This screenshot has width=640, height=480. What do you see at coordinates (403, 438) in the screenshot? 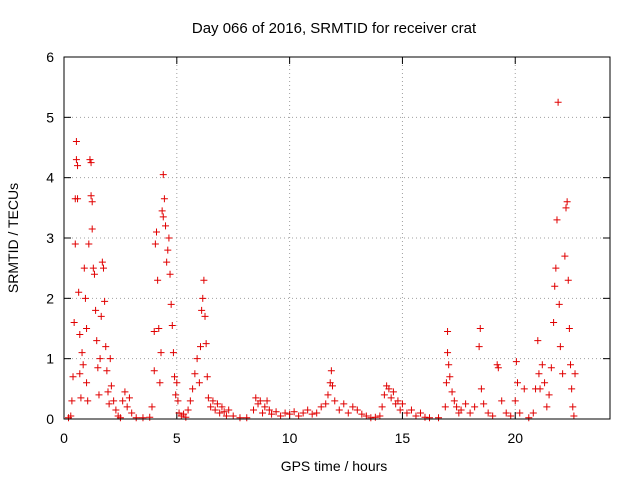
I see `x-tick-label: 15` at bounding box center [403, 438].